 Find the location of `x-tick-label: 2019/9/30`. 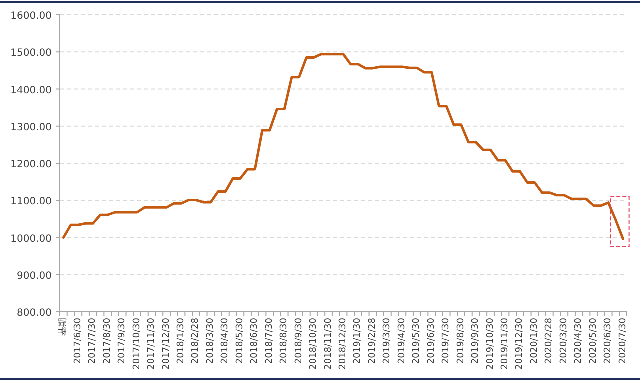

x-tick-label: 2019/9/30 is located at coordinates (476, 341).